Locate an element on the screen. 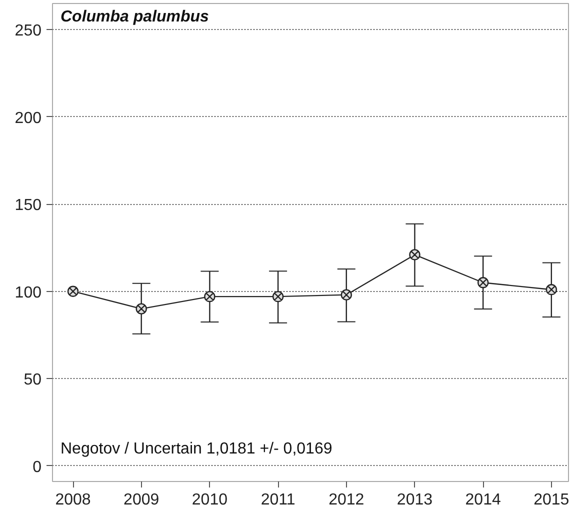 This screenshot has width=574, height=511. x-tick-label: 2014 is located at coordinates (483, 500).